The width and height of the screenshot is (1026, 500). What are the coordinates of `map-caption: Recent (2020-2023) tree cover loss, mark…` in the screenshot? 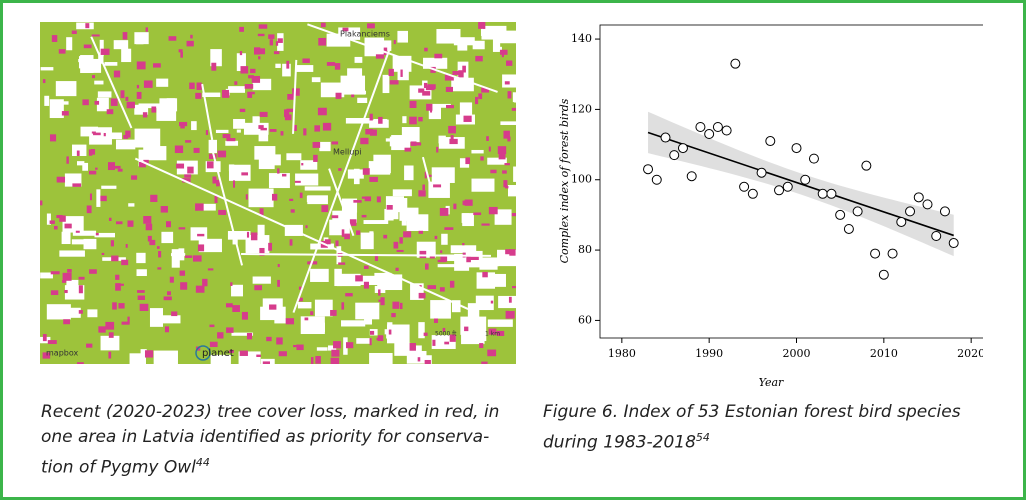 It's located at (270, 440).